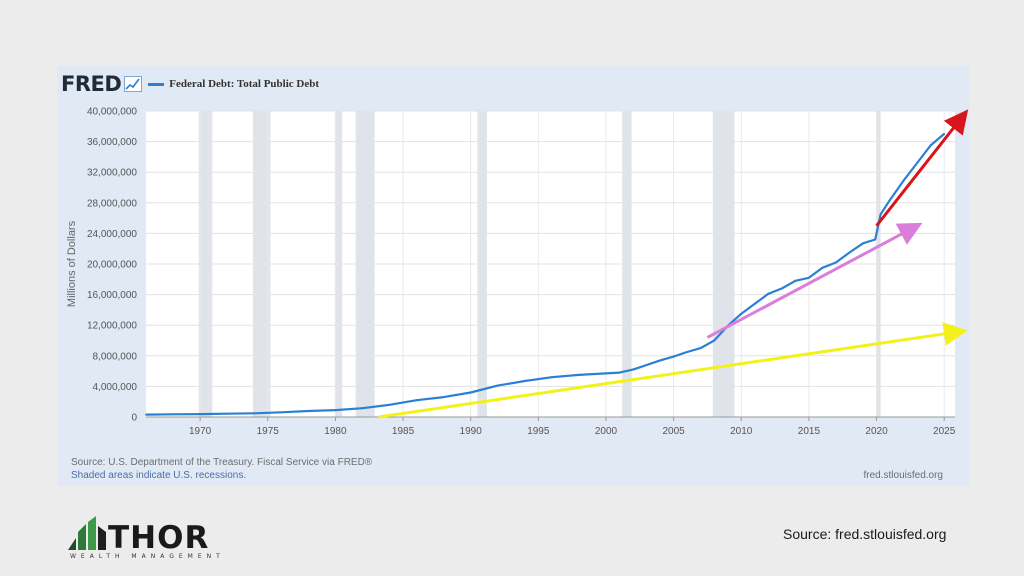 The height and width of the screenshot is (576, 1024). Describe the element at coordinates (244, 84) in the screenshot. I see `legend-label: Federal Debt: Total Public Debt` at that location.